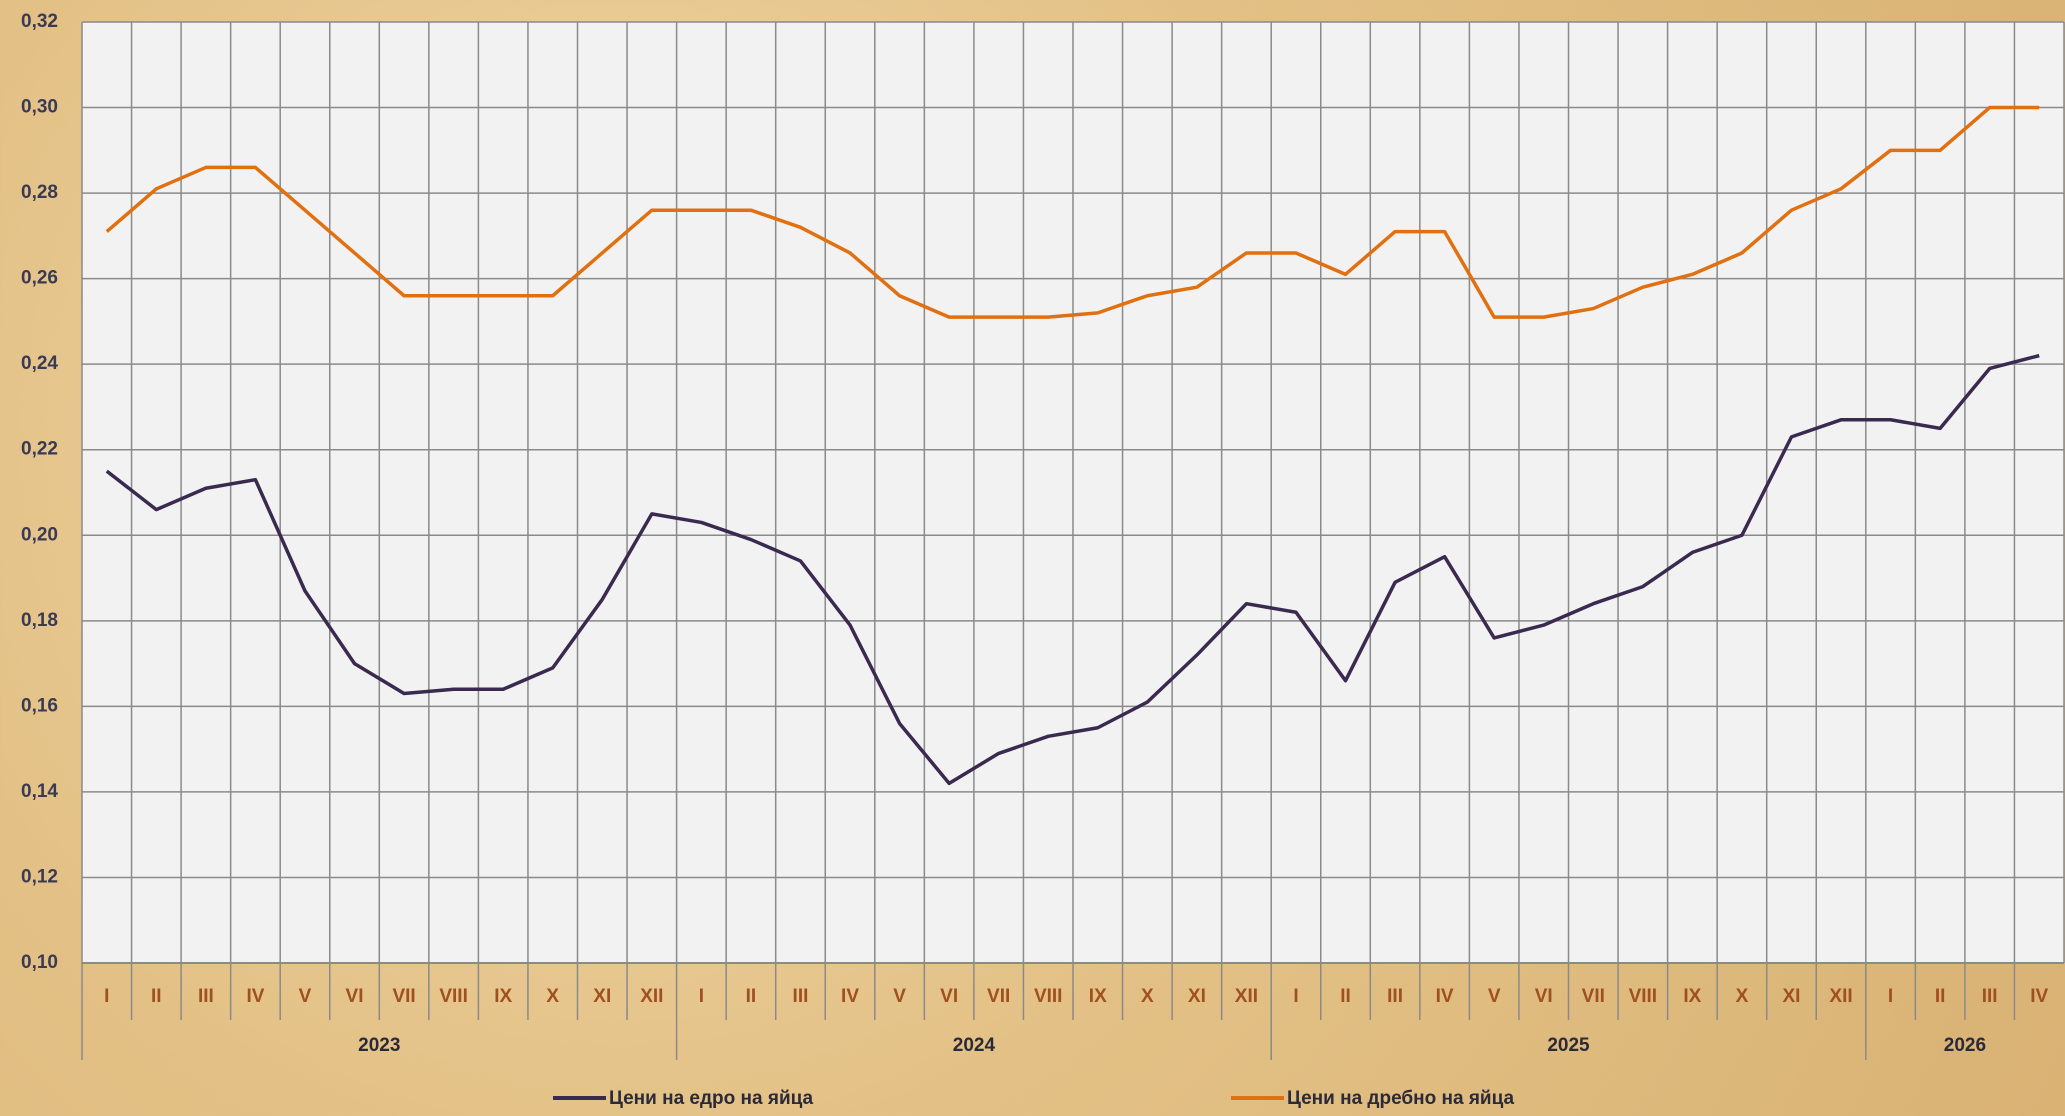  Describe the element at coordinates (39, 620) in the screenshot. I see `y-tick-label: 0,18` at that location.